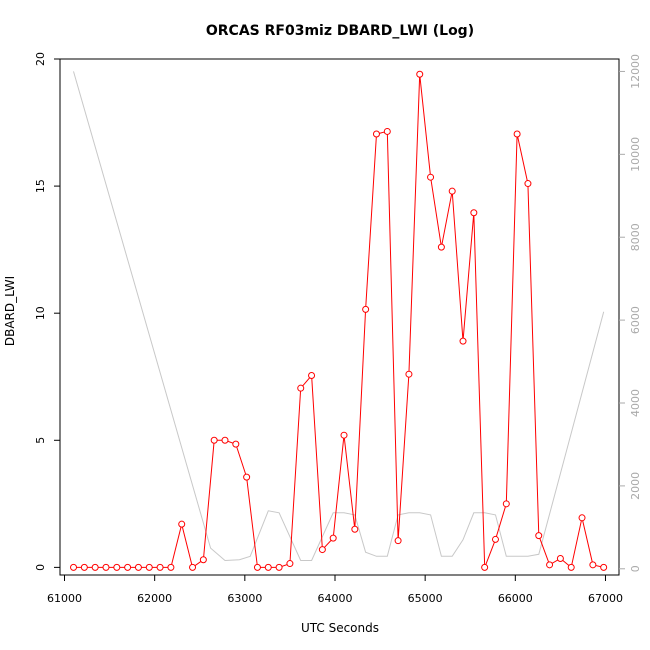  I want to click on y-tick-label: 10, so click(40, 313).